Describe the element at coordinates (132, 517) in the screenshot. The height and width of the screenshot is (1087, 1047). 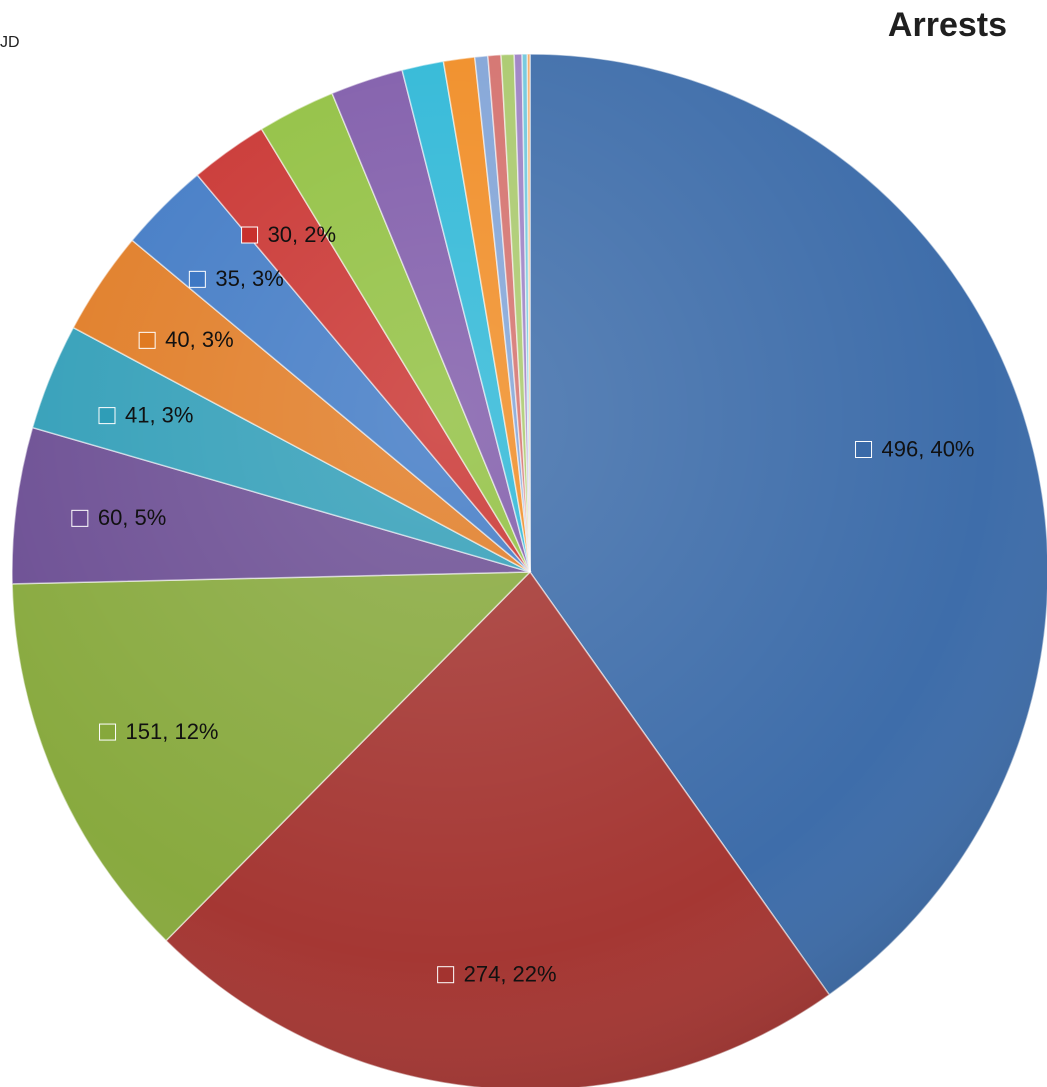
I see `pie-label-text-3: 60, 5%` at that location.